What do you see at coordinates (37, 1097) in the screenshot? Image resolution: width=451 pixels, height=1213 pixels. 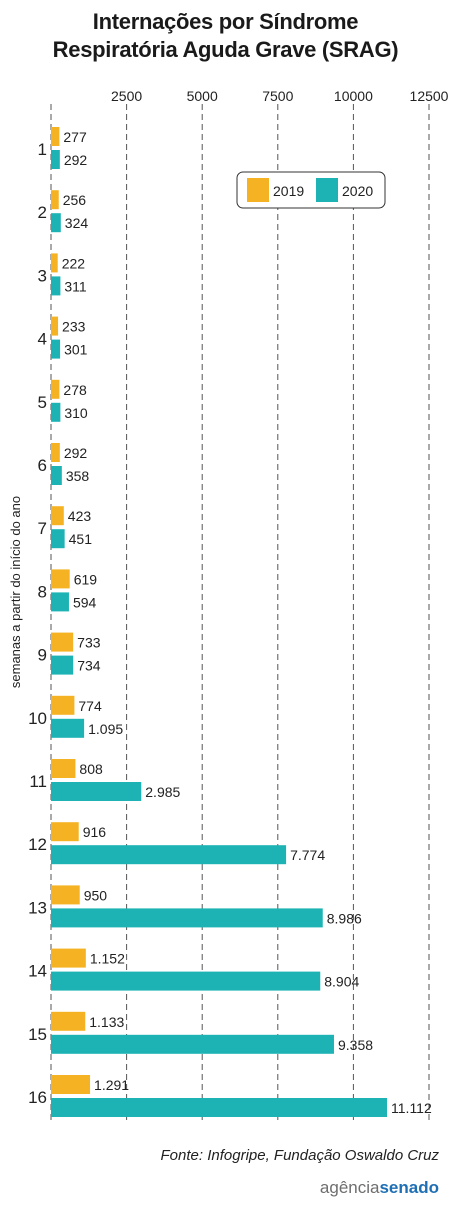 I see `category-label-week-16: 16` at bounding box center [37, 1097].